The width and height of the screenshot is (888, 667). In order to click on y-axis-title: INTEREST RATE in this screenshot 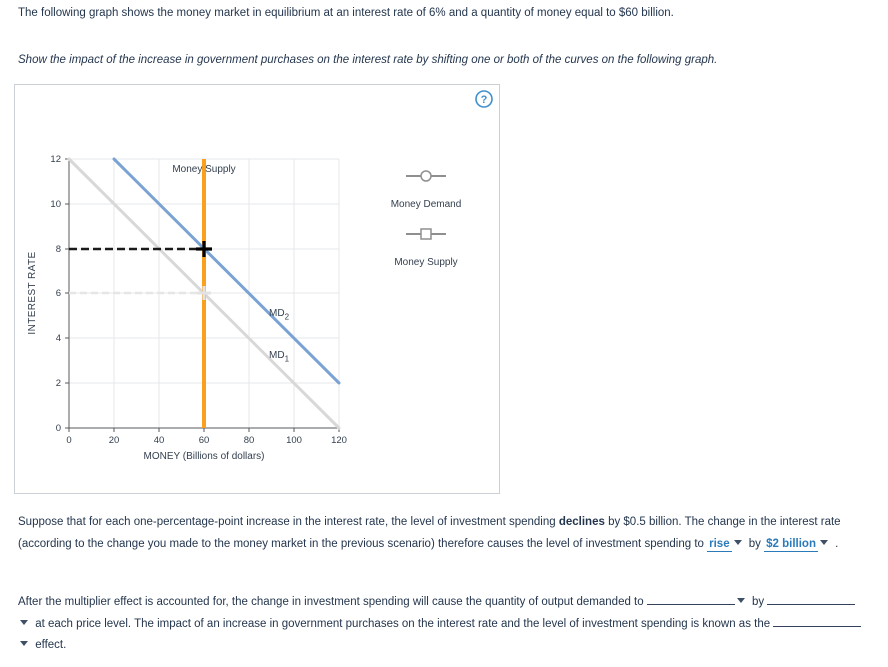, I will do `click(32, 292)`.